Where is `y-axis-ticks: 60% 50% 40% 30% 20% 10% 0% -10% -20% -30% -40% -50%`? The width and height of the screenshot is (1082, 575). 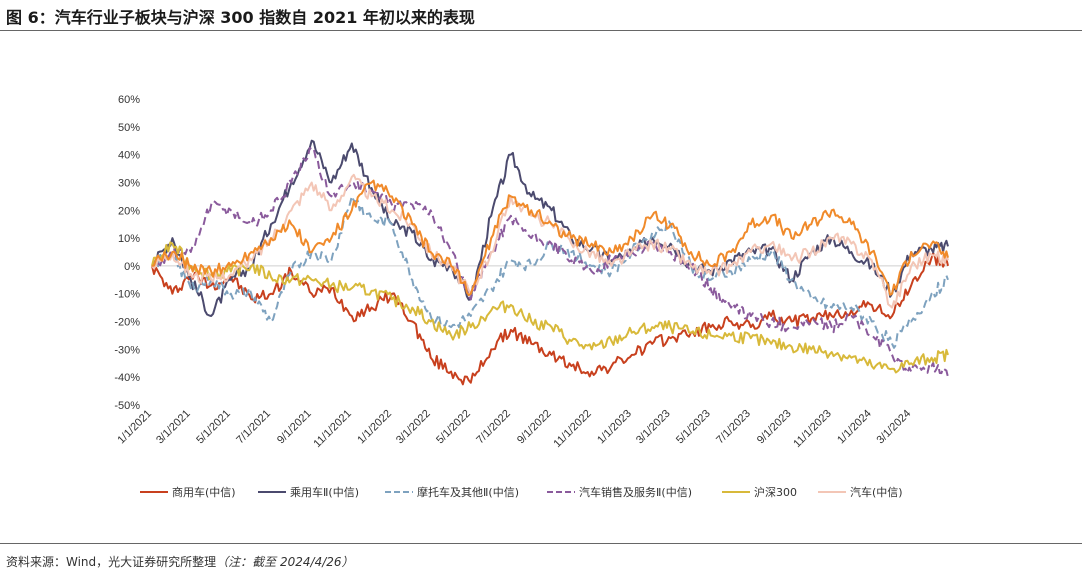 y-axis-ticks: 60% 50% 40% 30% 20% 10% 0% -10% -20% -30% -40% -50% is located at coordinates (127, 253).